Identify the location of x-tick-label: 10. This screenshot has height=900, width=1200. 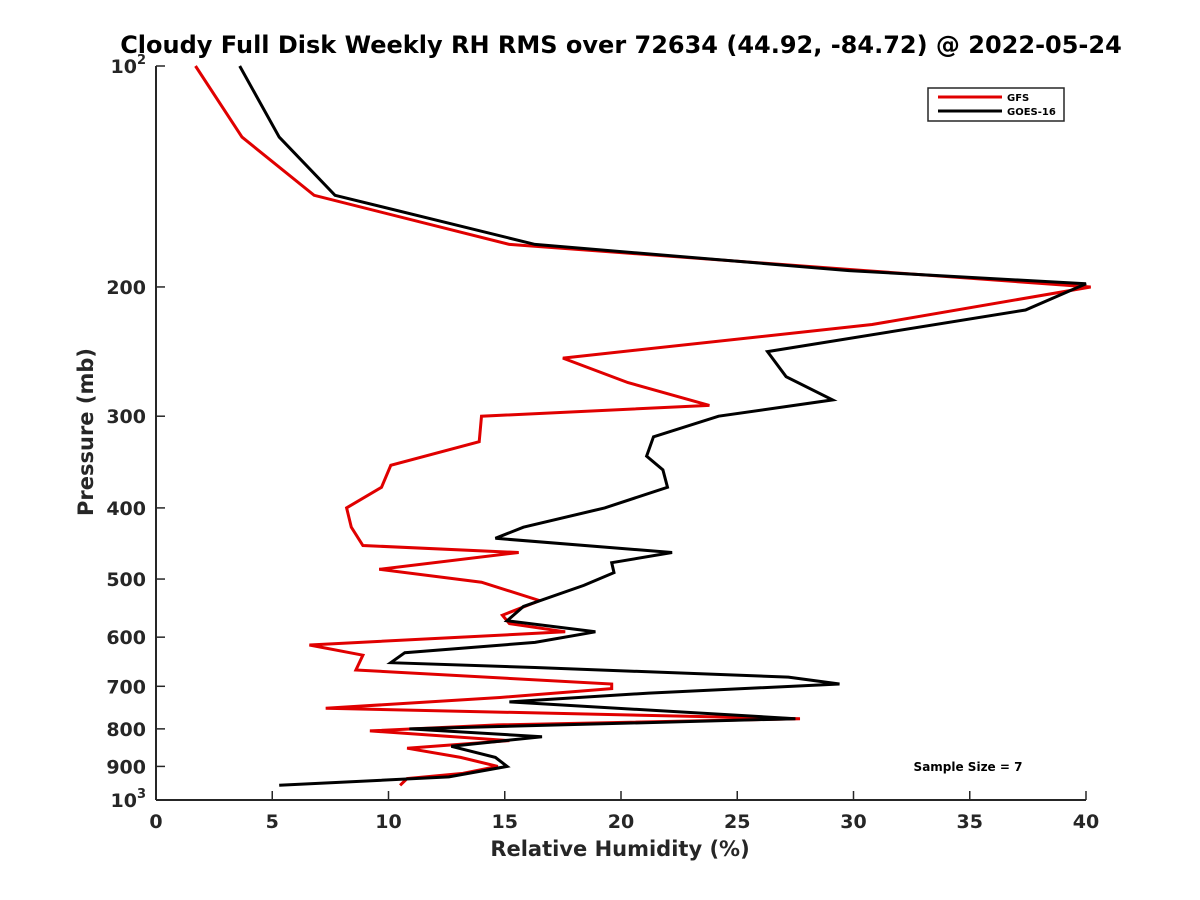
(388, 822).